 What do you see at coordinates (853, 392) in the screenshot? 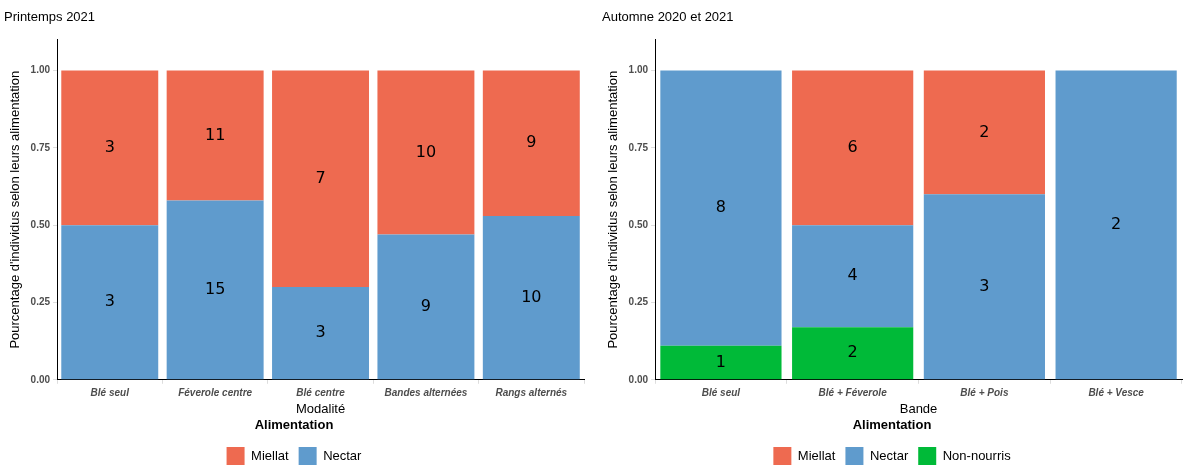
I see `x-tick-label: Blé + Féverole` at bounding box center [853, 392].